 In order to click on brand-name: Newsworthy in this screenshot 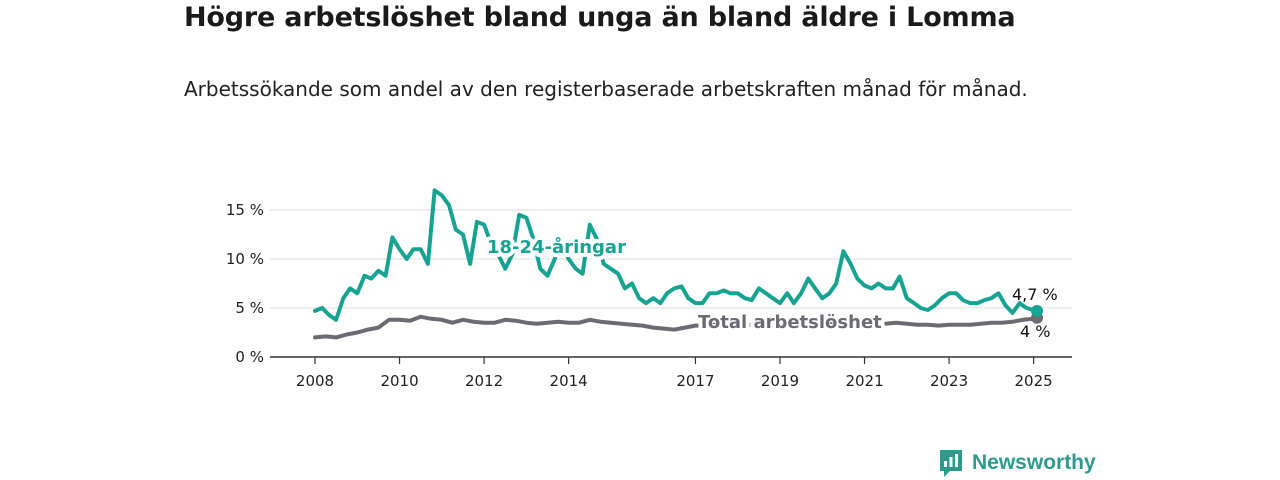, I will do `click(1034, 462)`.